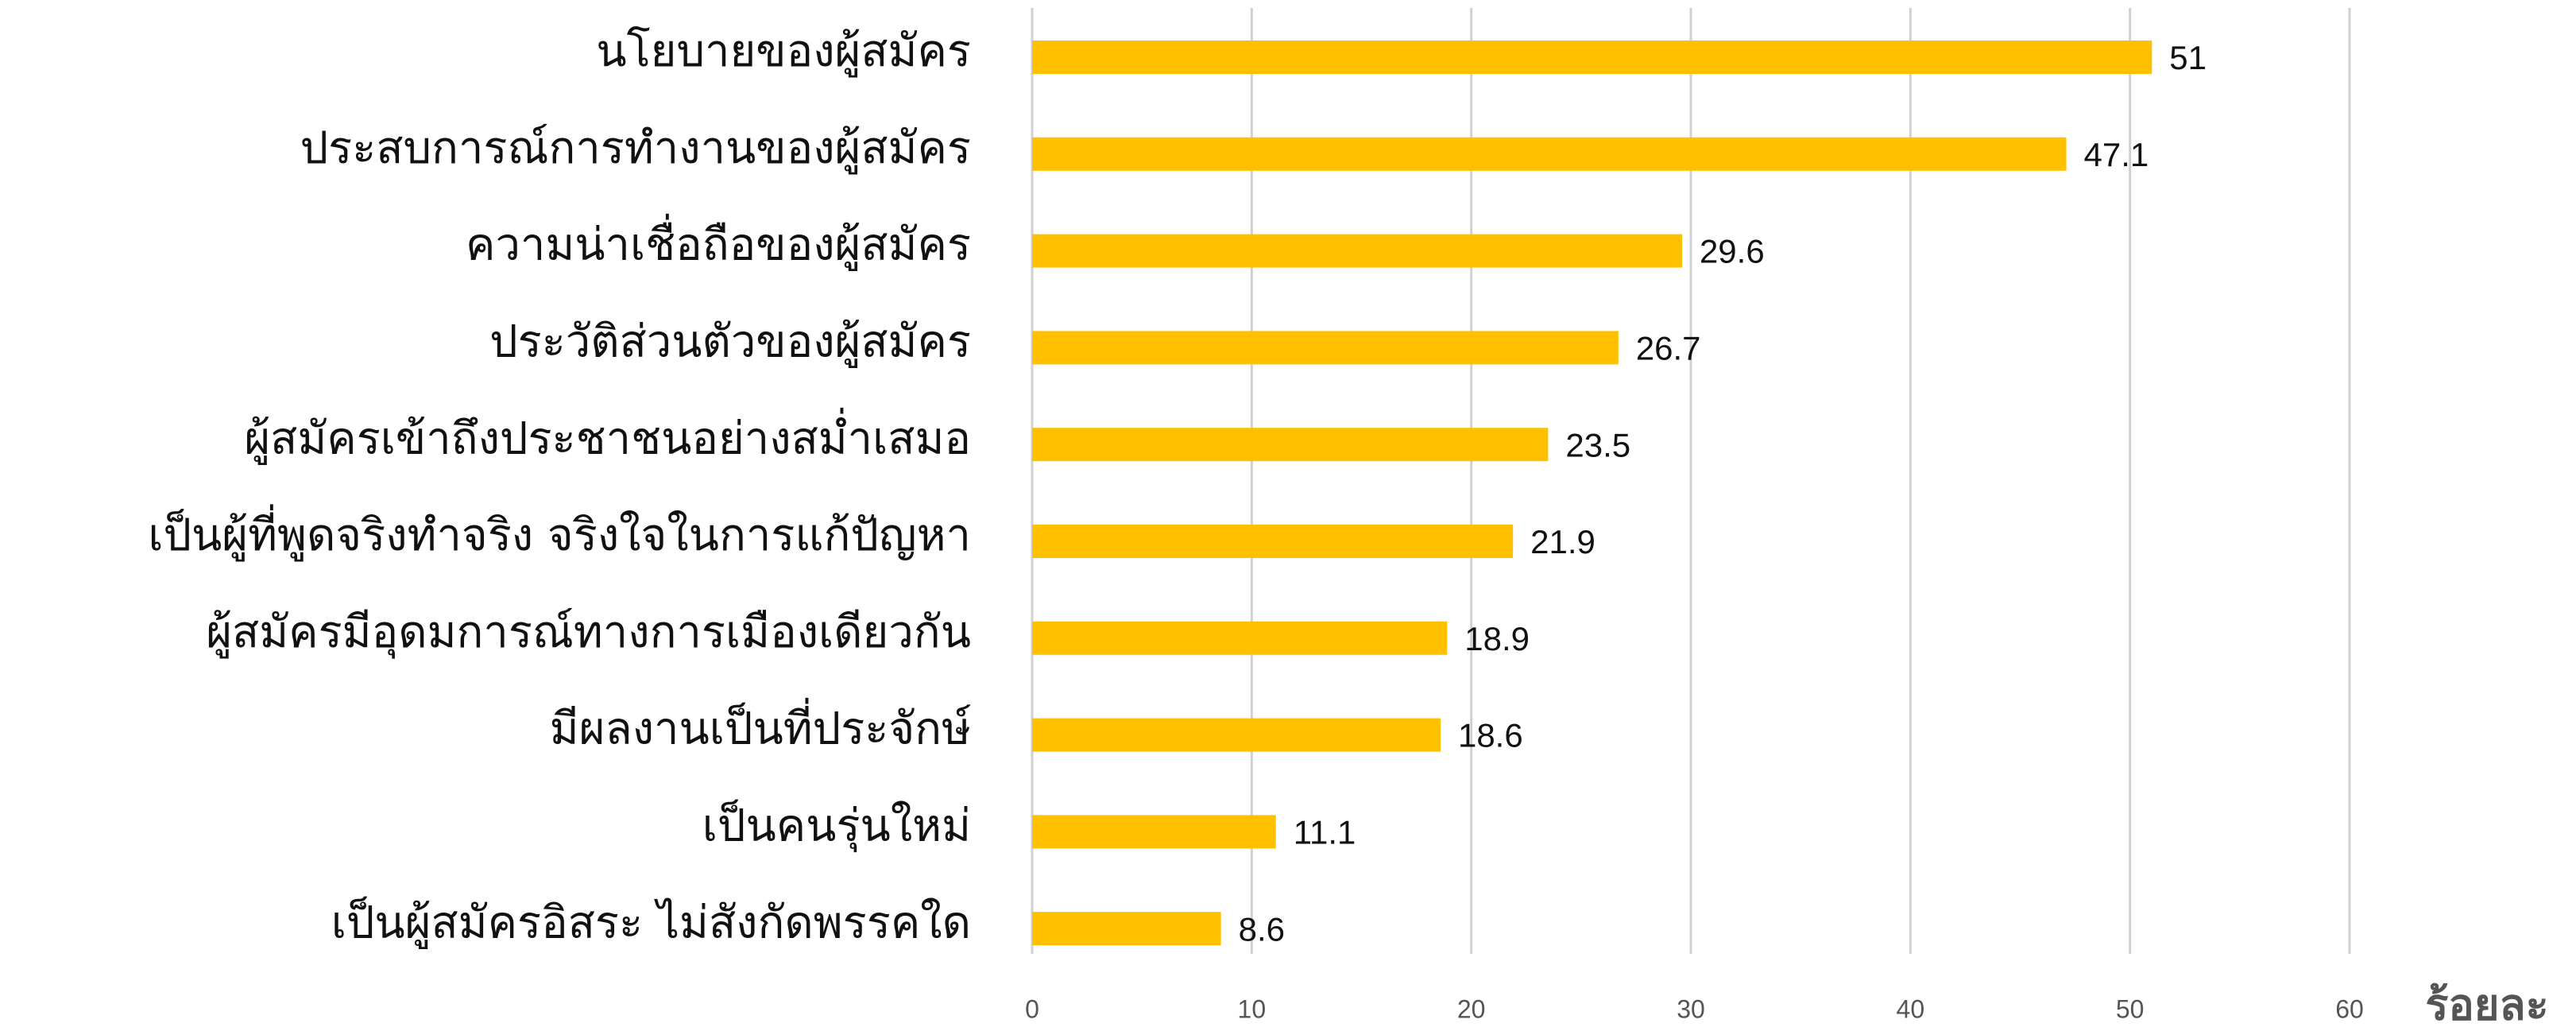 This screenshot has height=1031, width=2576. Describe the element at coordinates (718, 243) in the screenshot. I see `category-label: ความน่าเชื่อถือของผู้สมัคร` at that location.